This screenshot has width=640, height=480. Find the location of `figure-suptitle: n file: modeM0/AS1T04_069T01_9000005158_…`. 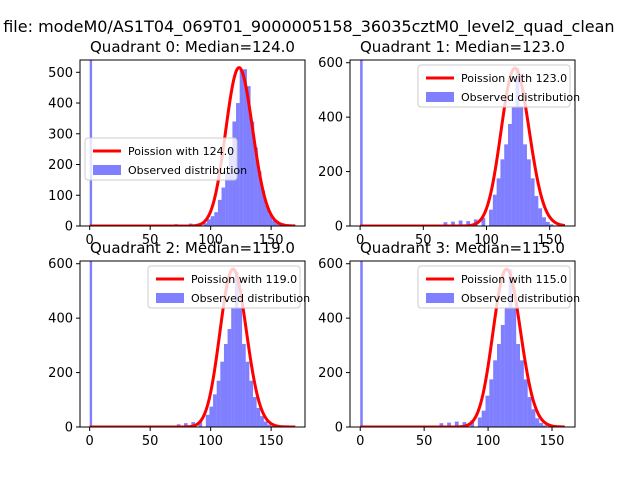

figure-suptitle: n file: modeM0/AS1T04_069T01_9000005158_… is located at coordinates (307, 27).